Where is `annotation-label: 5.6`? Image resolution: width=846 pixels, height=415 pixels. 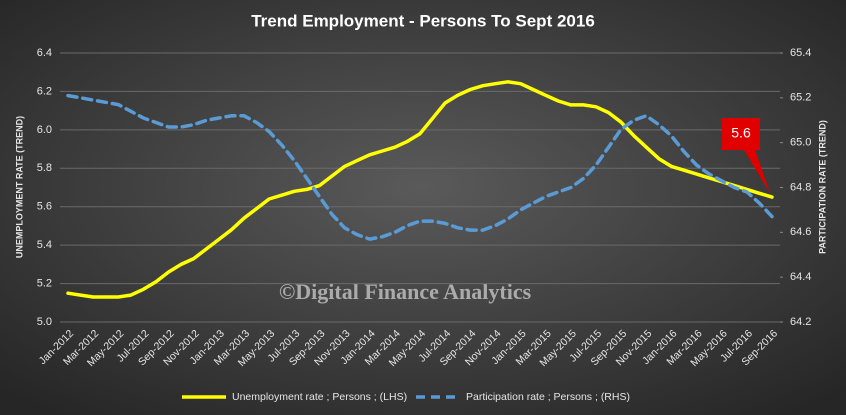 annotation-label: 5.6 is located at coordinates (741, 133).